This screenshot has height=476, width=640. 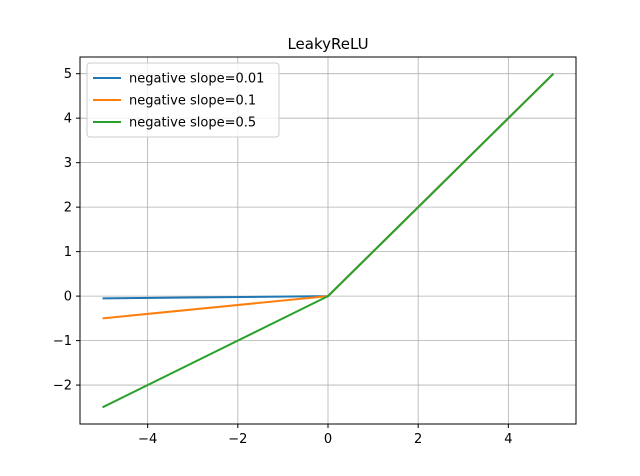 I want to click on y-tick-label: −1, so click(x=62, y=341).